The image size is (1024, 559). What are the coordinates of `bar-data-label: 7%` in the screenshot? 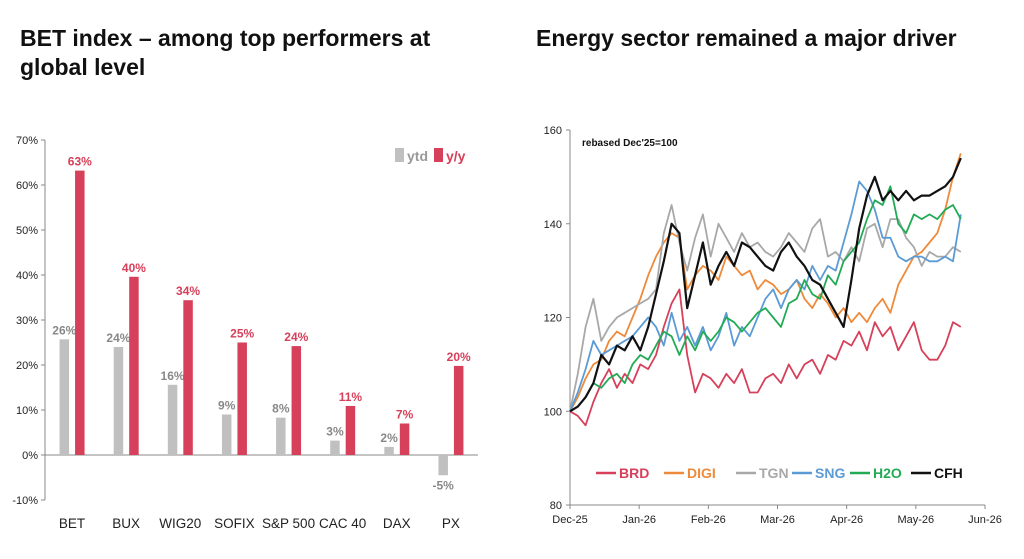 It's located at (405, 415).